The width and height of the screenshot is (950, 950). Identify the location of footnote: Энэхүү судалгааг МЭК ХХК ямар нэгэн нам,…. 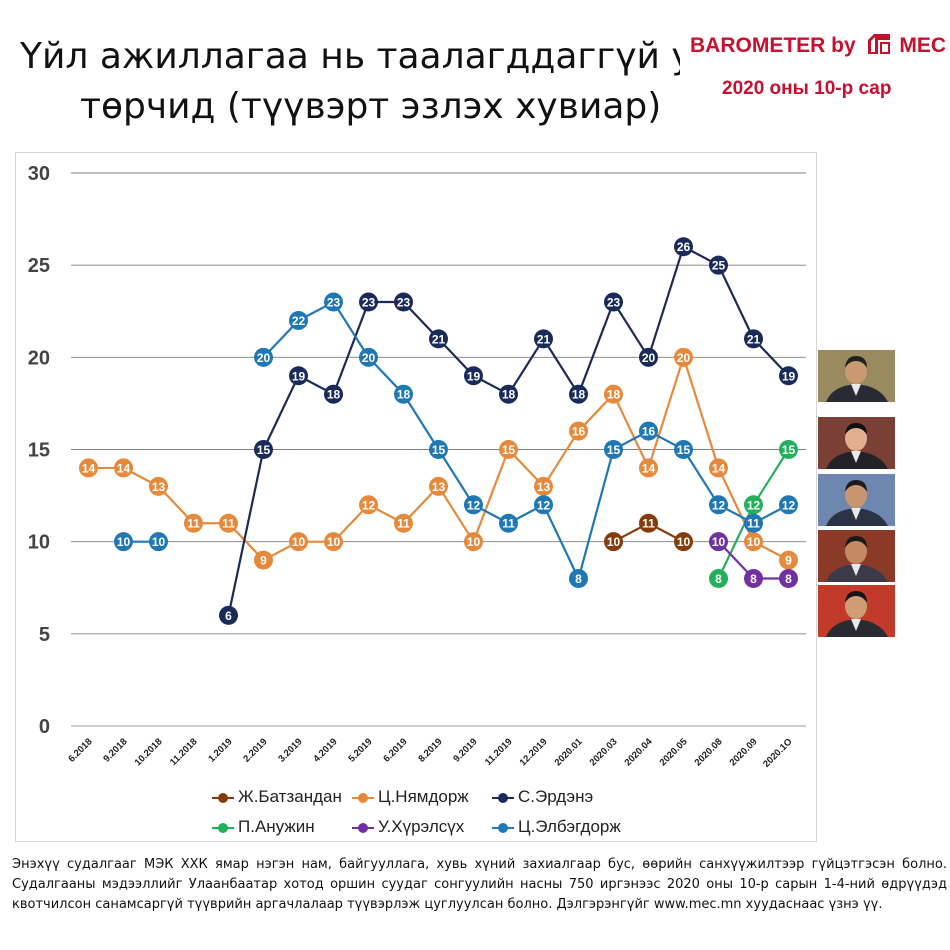
(479, 884).